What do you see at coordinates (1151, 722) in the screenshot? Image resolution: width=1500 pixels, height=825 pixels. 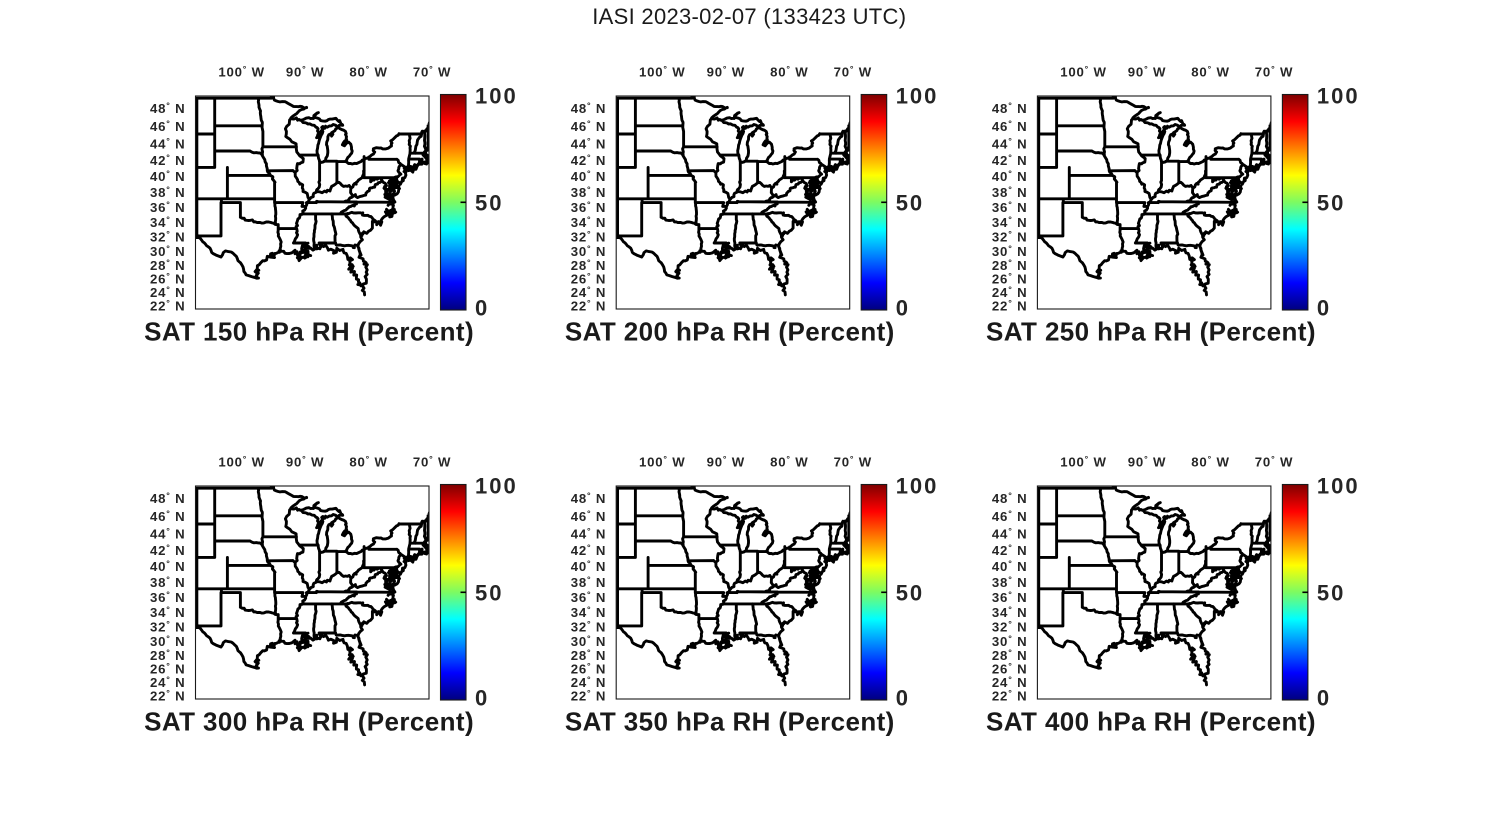 I see `svg-text: SAT 400 hPa RH (Percent)` at bounding box center [1151, 722].